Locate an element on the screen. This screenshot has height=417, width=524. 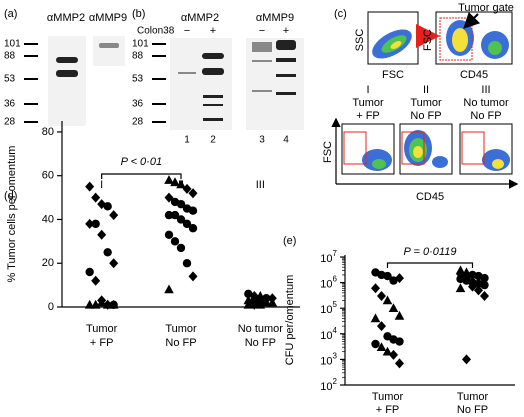
mw-label: 36 is located at coordinates (10, 104).